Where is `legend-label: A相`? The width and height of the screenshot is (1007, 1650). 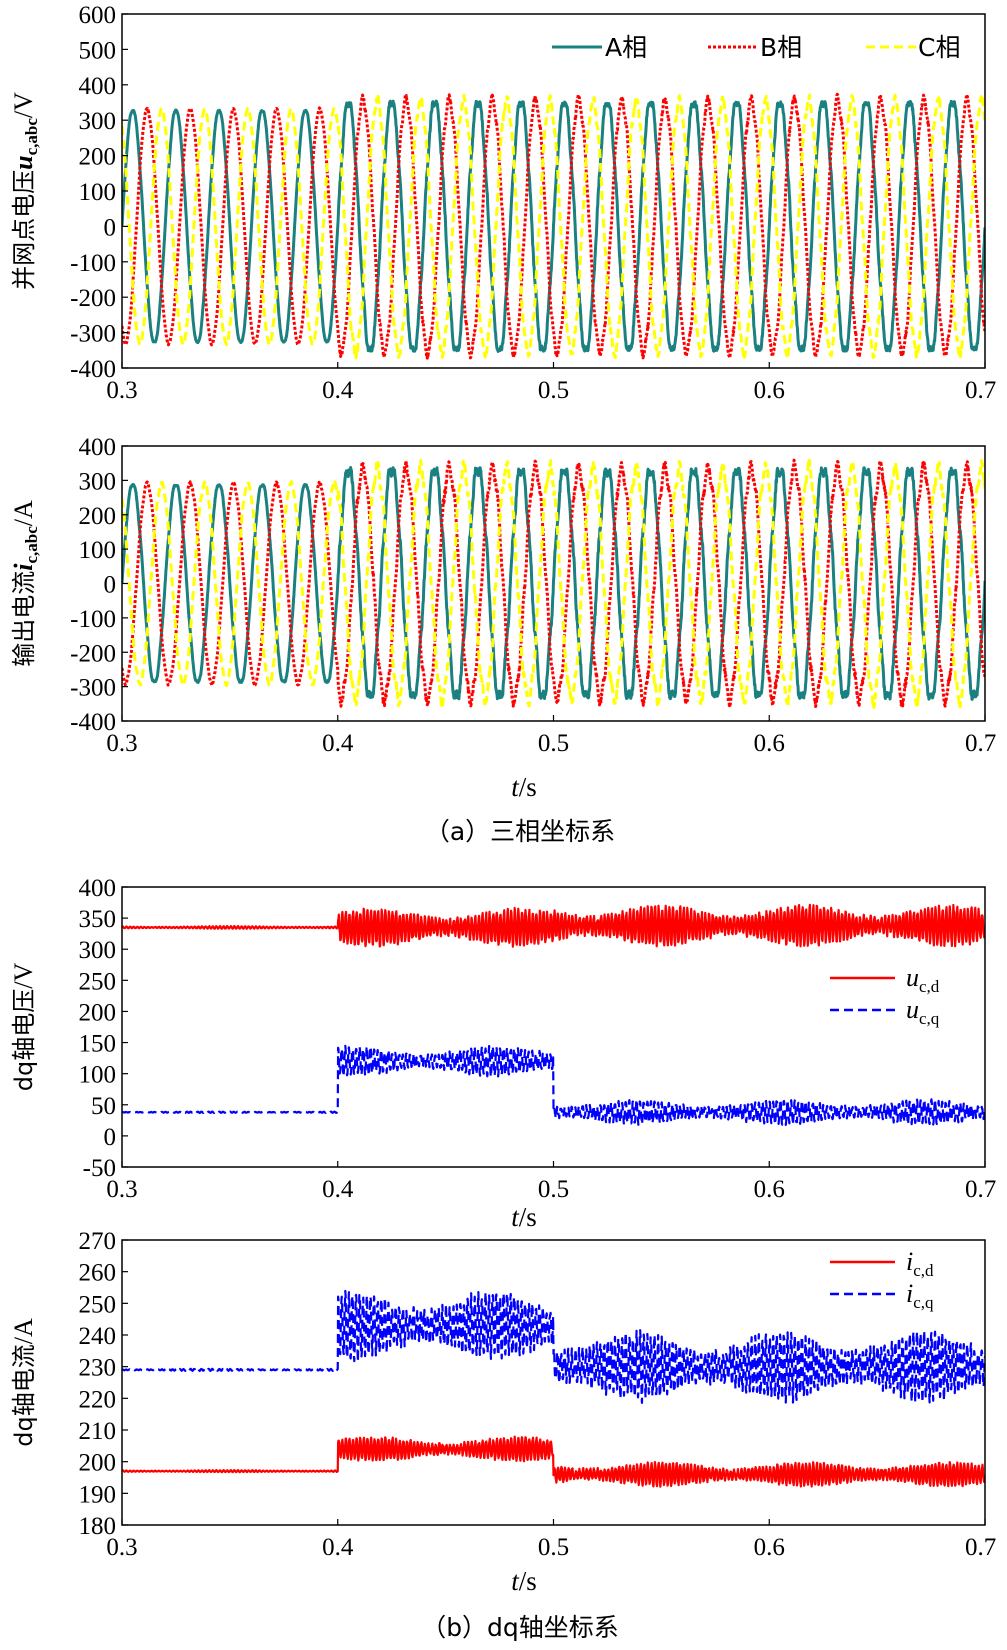 legend-label: A相 is located at coordinates (626, 47).